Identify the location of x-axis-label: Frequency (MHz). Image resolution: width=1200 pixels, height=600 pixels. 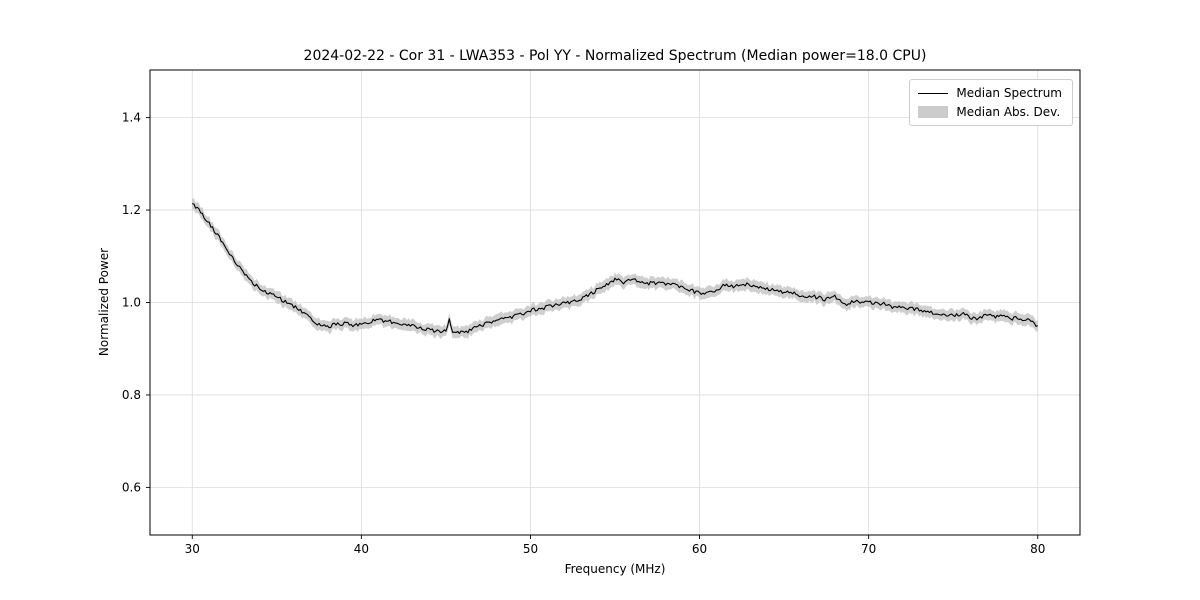
(615, 569).